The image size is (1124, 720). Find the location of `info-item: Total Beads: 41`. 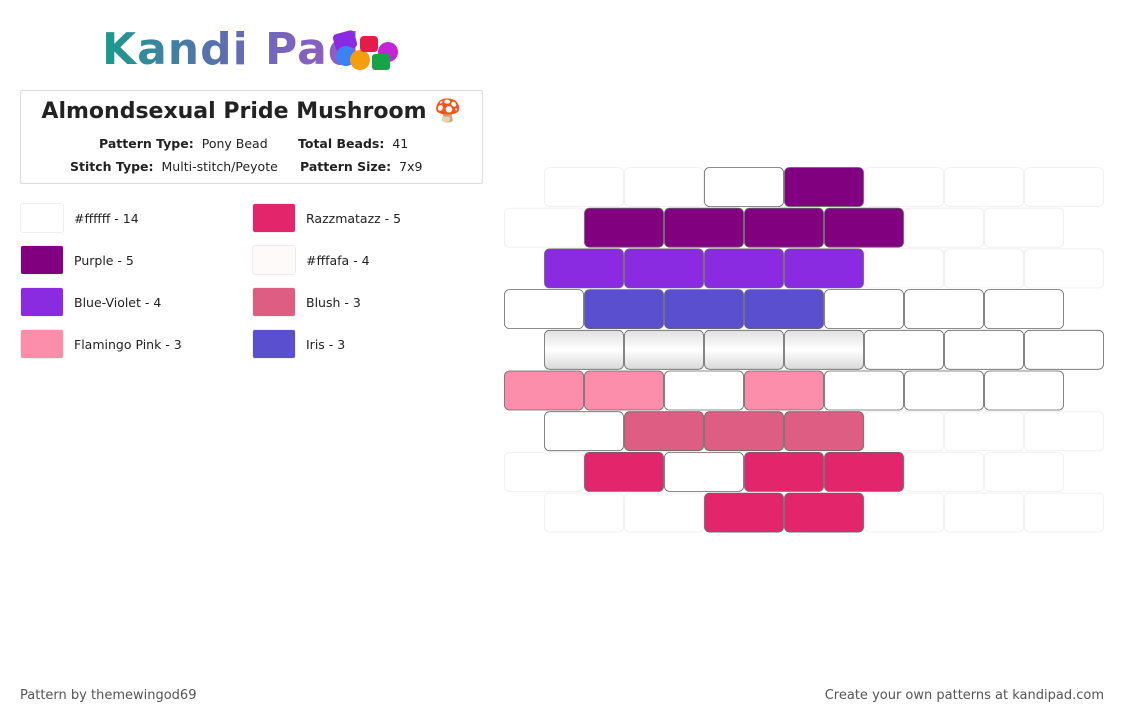

info-item: Total Beads: 41 is located at coordinates (353, 143).